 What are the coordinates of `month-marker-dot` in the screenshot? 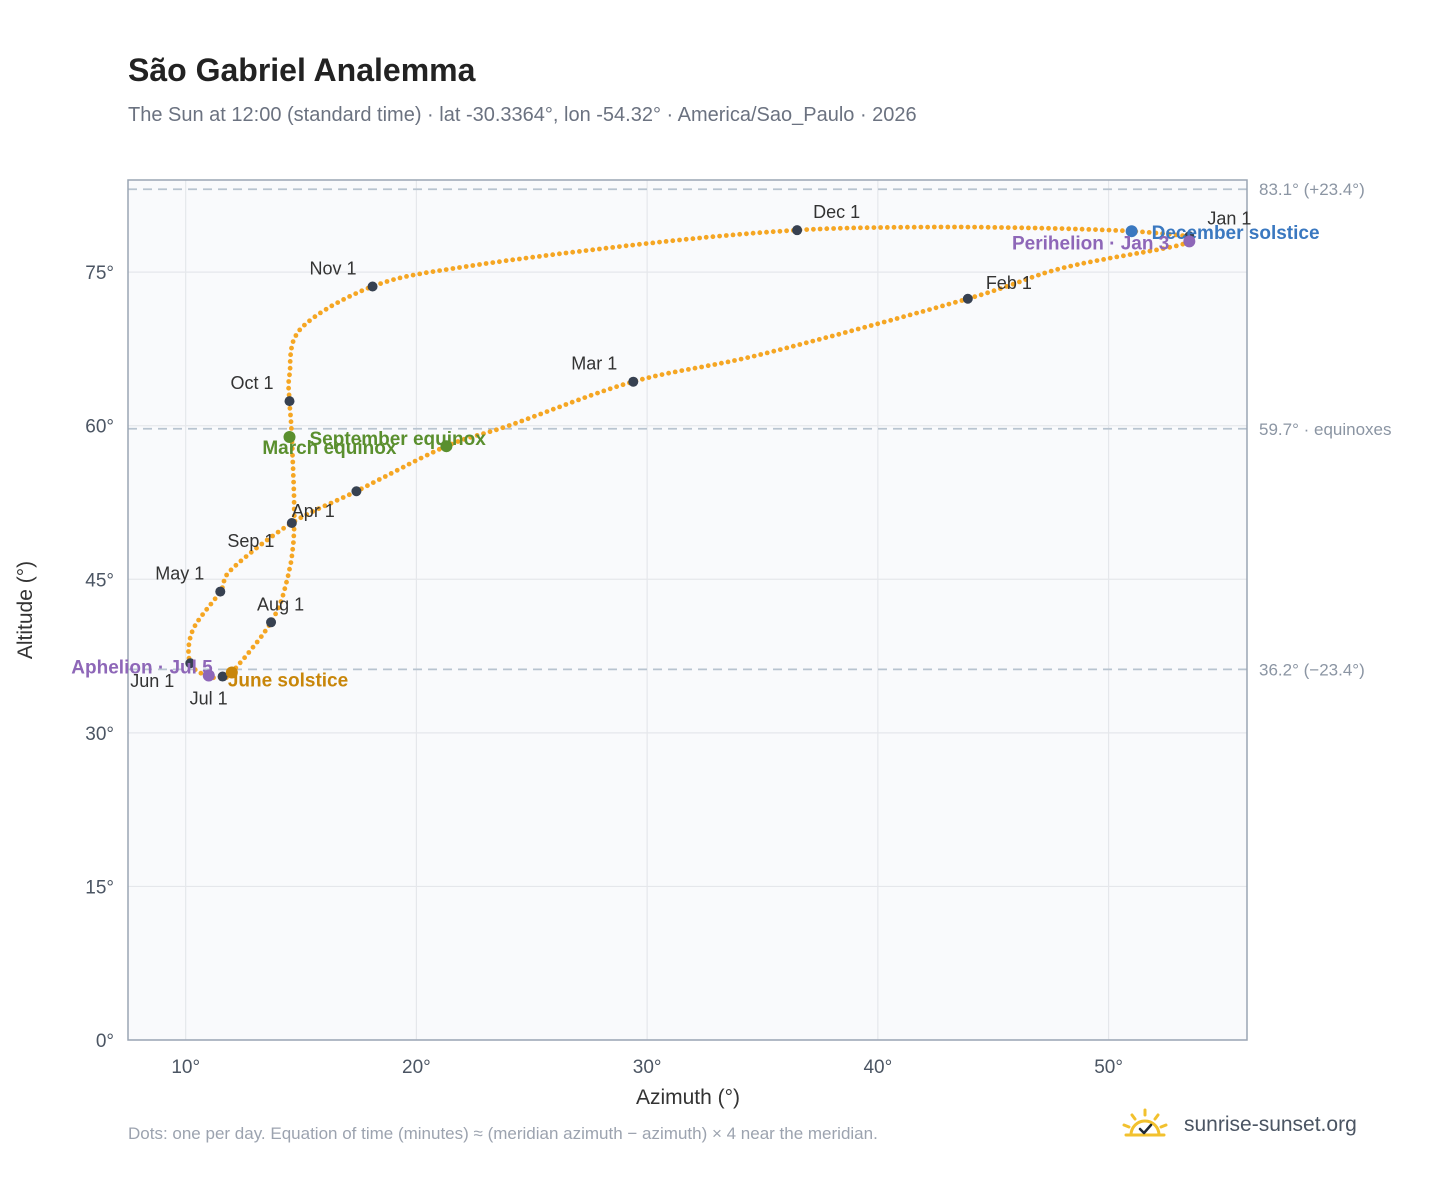 It's located at (289, 401).